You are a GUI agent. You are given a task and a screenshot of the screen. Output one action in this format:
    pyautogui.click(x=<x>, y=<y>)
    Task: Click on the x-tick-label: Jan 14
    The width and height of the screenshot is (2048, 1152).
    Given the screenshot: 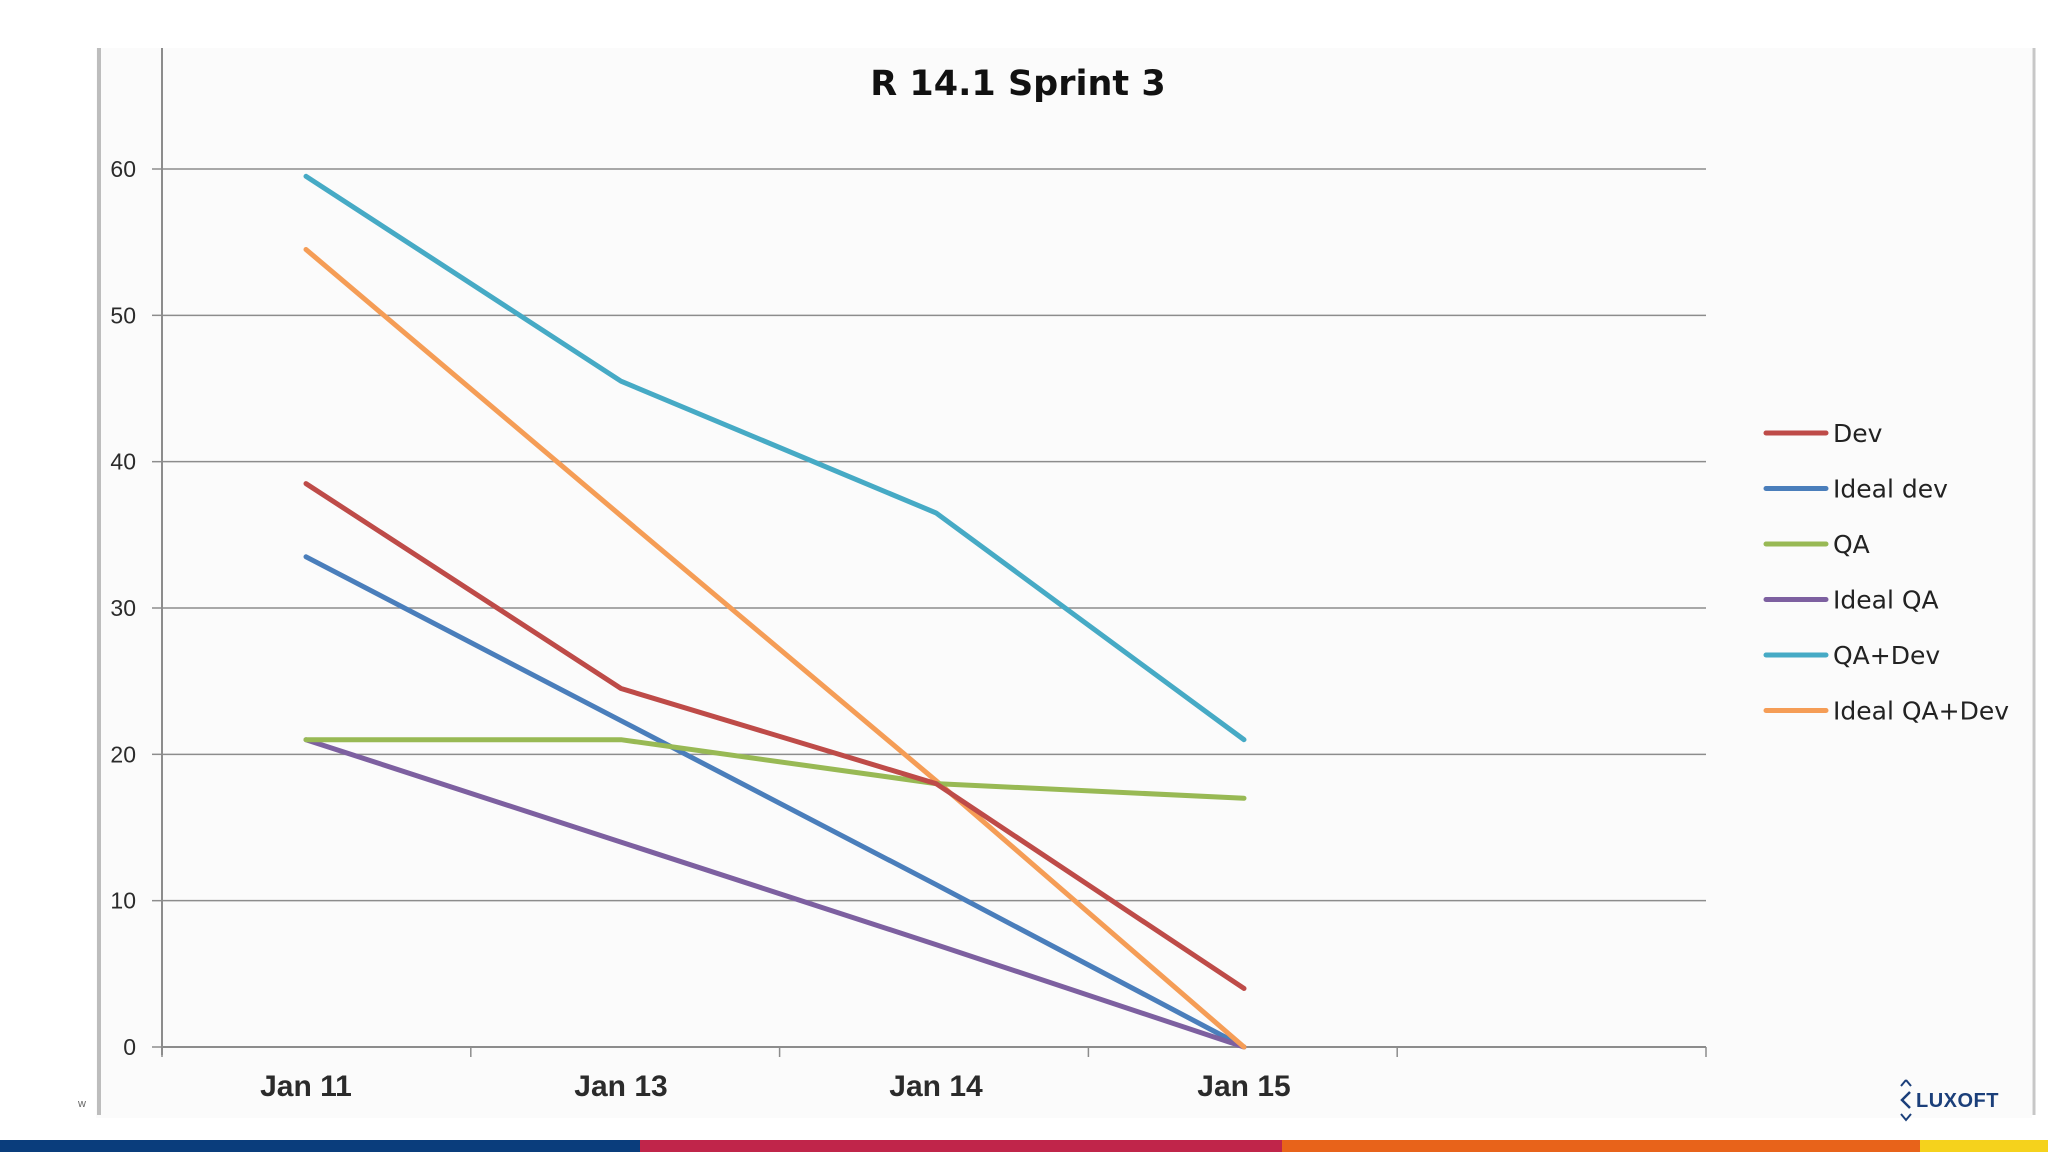 What is the action you would take?
    pyautogui.click(x=936, y=1086)
    